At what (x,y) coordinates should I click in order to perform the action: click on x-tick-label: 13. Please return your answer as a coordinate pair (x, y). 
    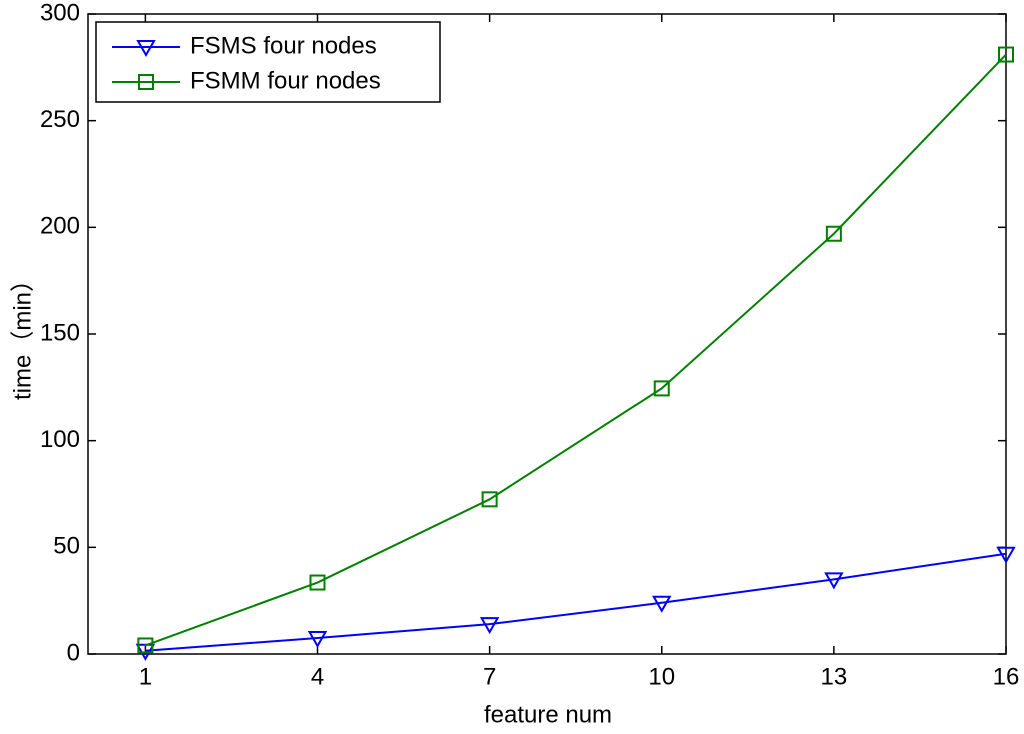
    Looking at the image, I should click on (834, 676).